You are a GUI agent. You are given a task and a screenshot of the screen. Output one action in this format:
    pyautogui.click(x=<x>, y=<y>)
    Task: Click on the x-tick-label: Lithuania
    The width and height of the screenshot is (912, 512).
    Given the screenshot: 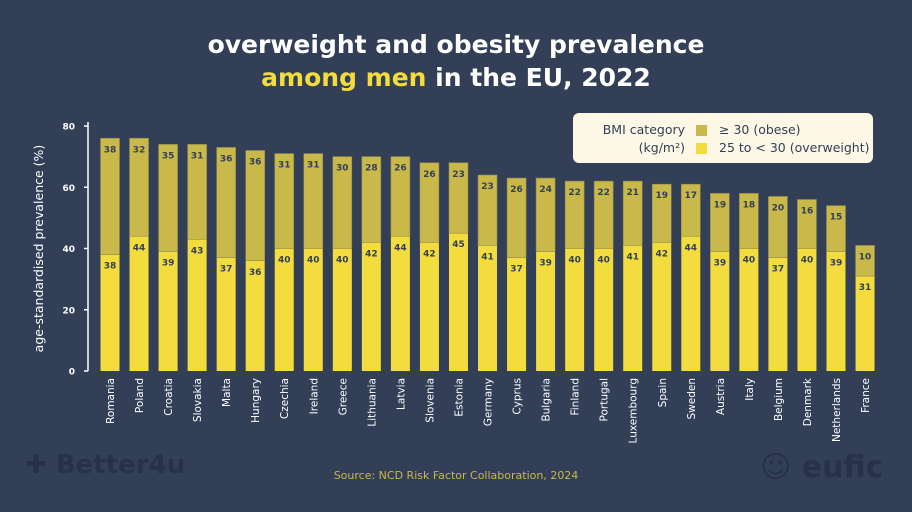 What is the action you would take?
    pyautogui.click(x=372, y=402)
    